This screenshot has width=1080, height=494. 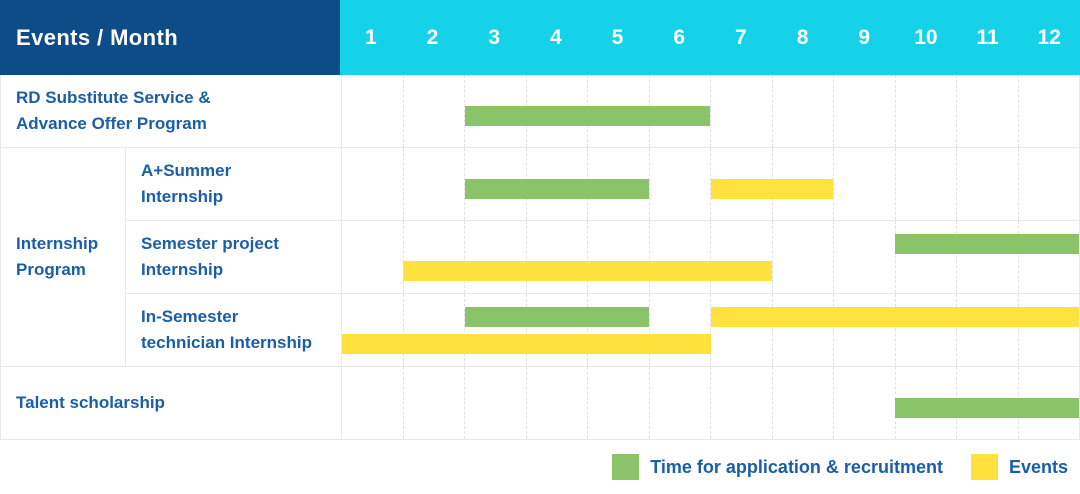 What do you see at coordinates (626, 467) in the screenshot?
I see `legend-swatch-green` at bounding box center [626, 467].